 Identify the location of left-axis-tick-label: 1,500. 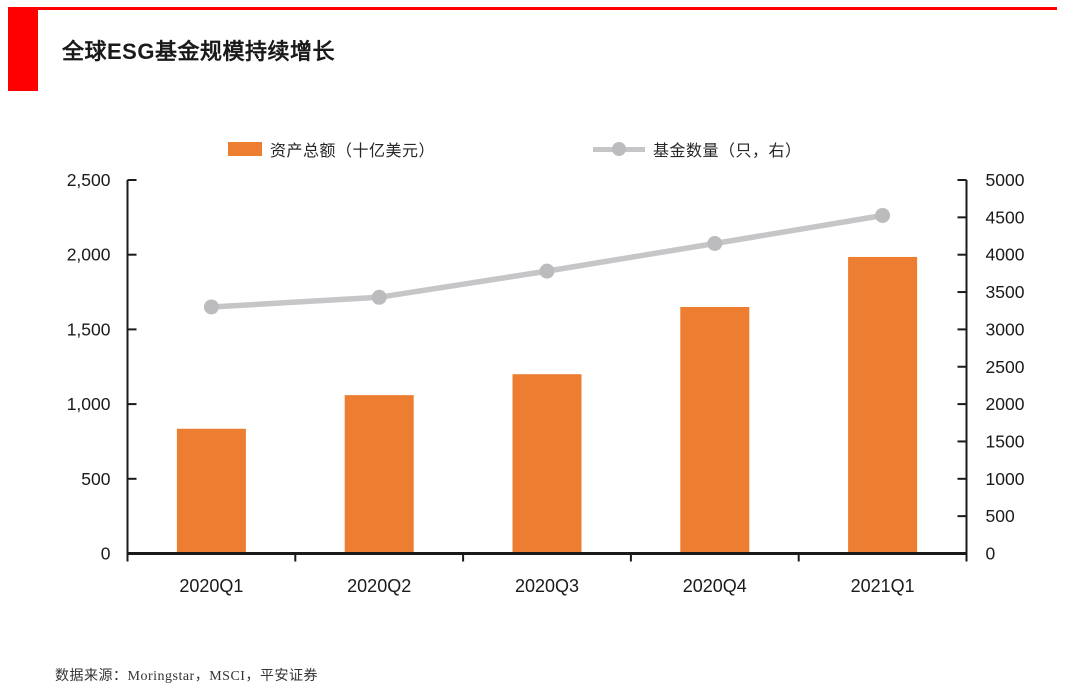
(89, 329).